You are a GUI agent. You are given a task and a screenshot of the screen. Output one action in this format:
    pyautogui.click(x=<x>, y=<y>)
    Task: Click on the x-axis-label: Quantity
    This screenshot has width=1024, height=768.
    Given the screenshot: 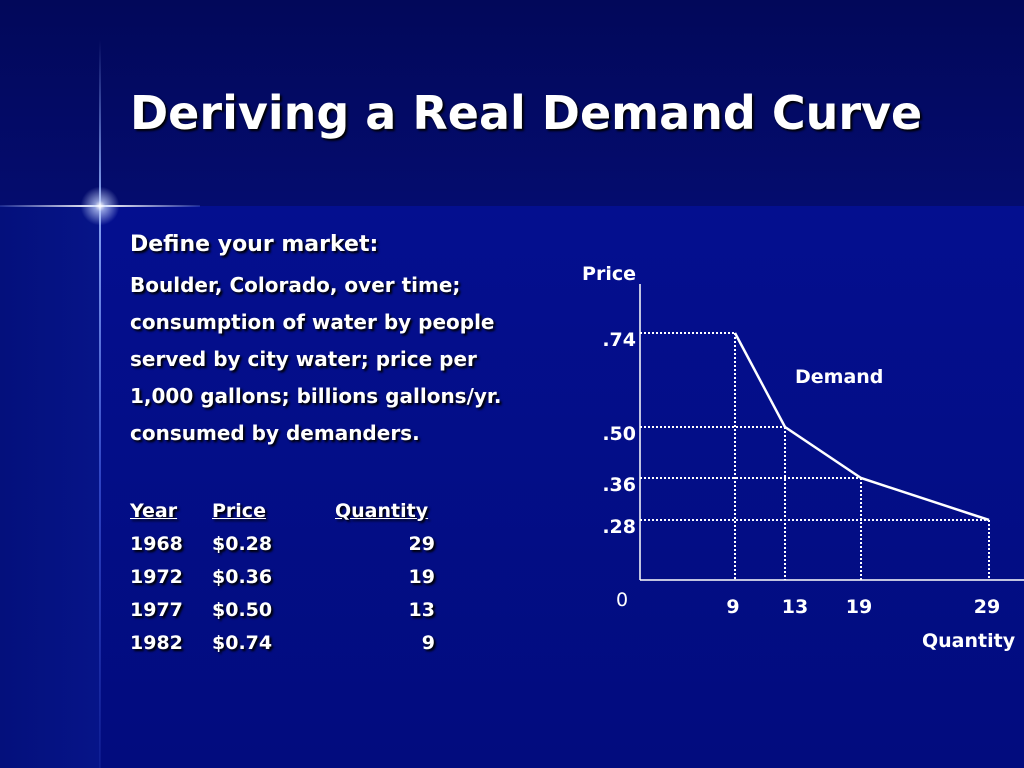 What is the action you would take?
    pyautogui.click(x=969, y=641)
    